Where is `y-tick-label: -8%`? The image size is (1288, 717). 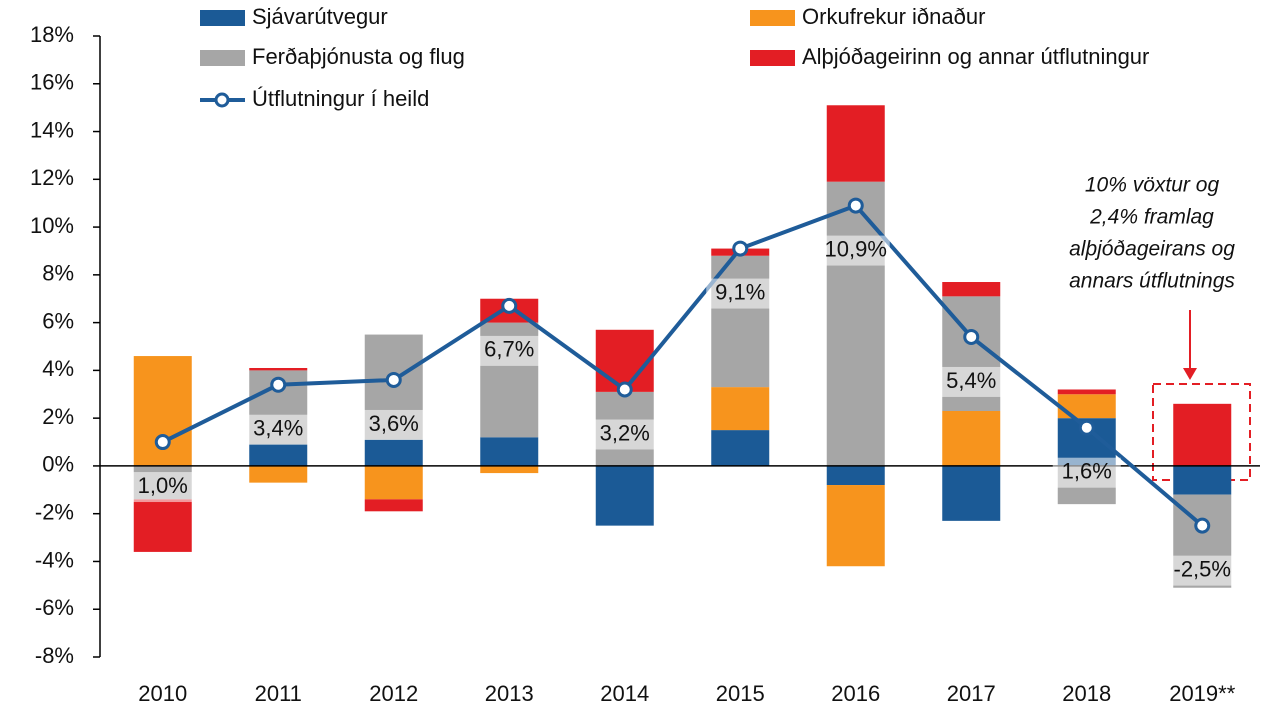
y-tick-label: -8% is located at coordinates (54, 655).